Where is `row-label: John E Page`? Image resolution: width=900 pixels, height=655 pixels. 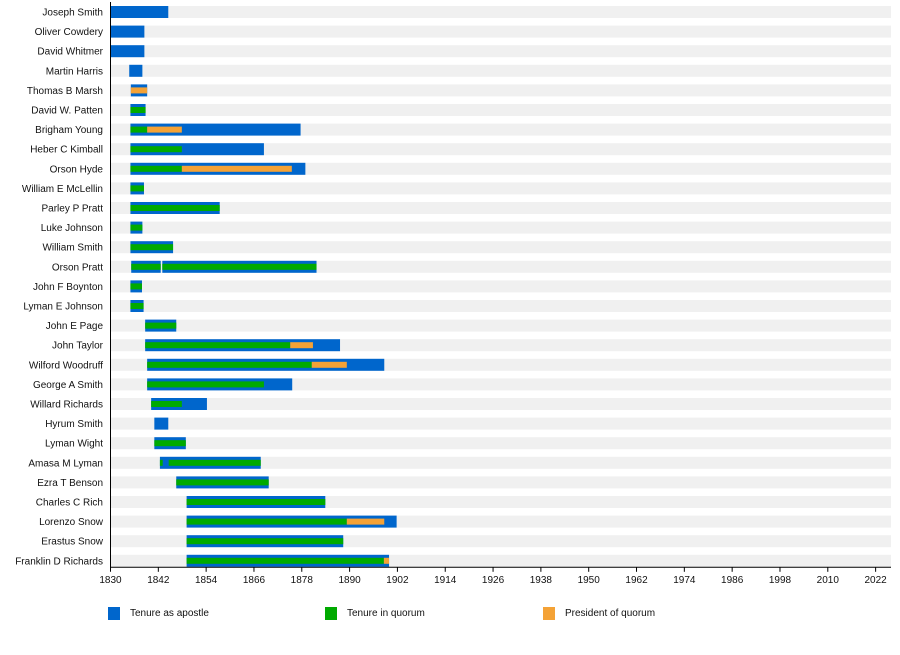
row-label: John E Page is located at coordinates (75, 326).